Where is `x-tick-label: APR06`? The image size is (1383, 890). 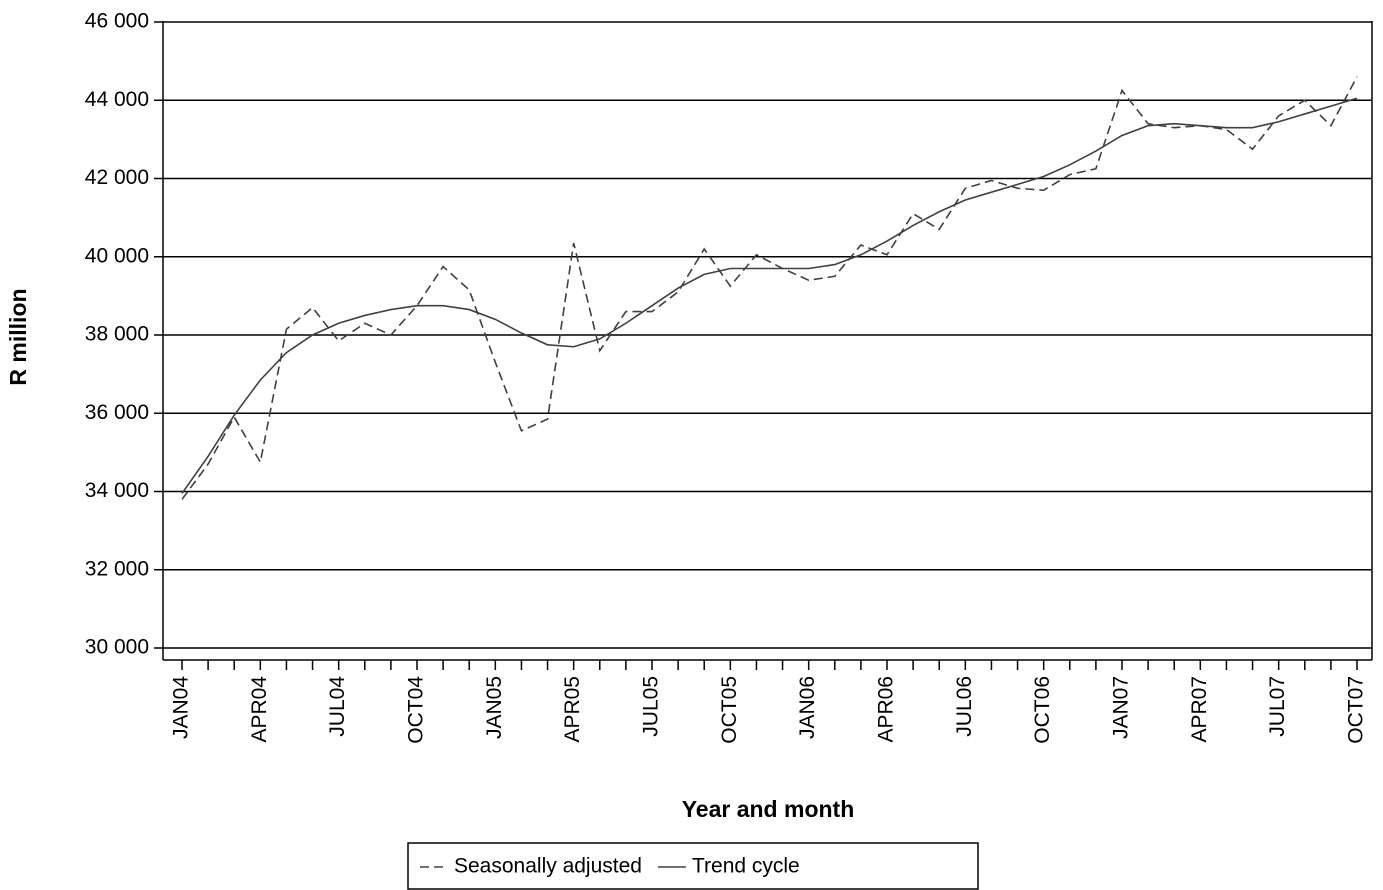
x-tick-label: APR06 is located at coordinates (886, 709).